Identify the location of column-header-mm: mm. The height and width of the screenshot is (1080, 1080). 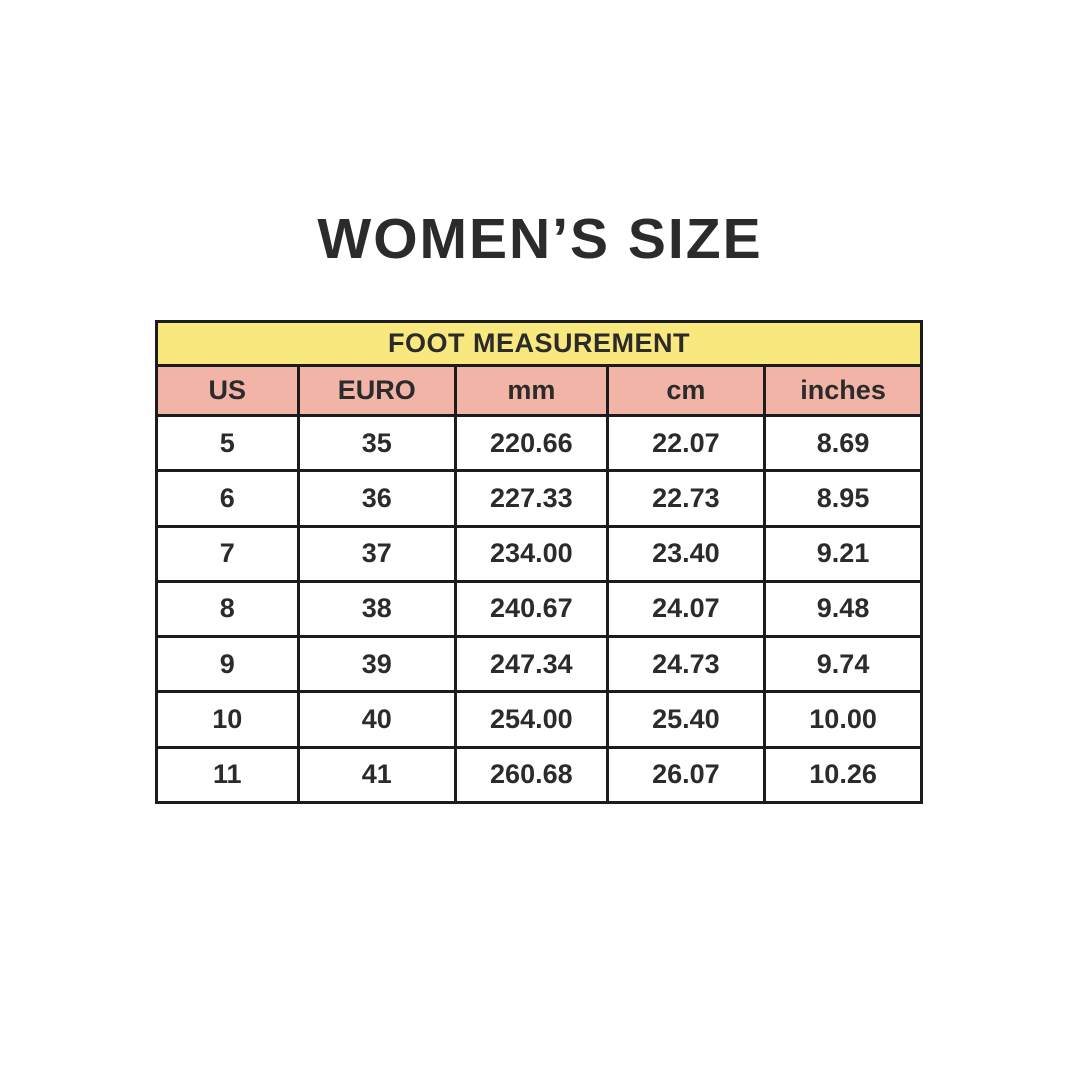
(531, 390).